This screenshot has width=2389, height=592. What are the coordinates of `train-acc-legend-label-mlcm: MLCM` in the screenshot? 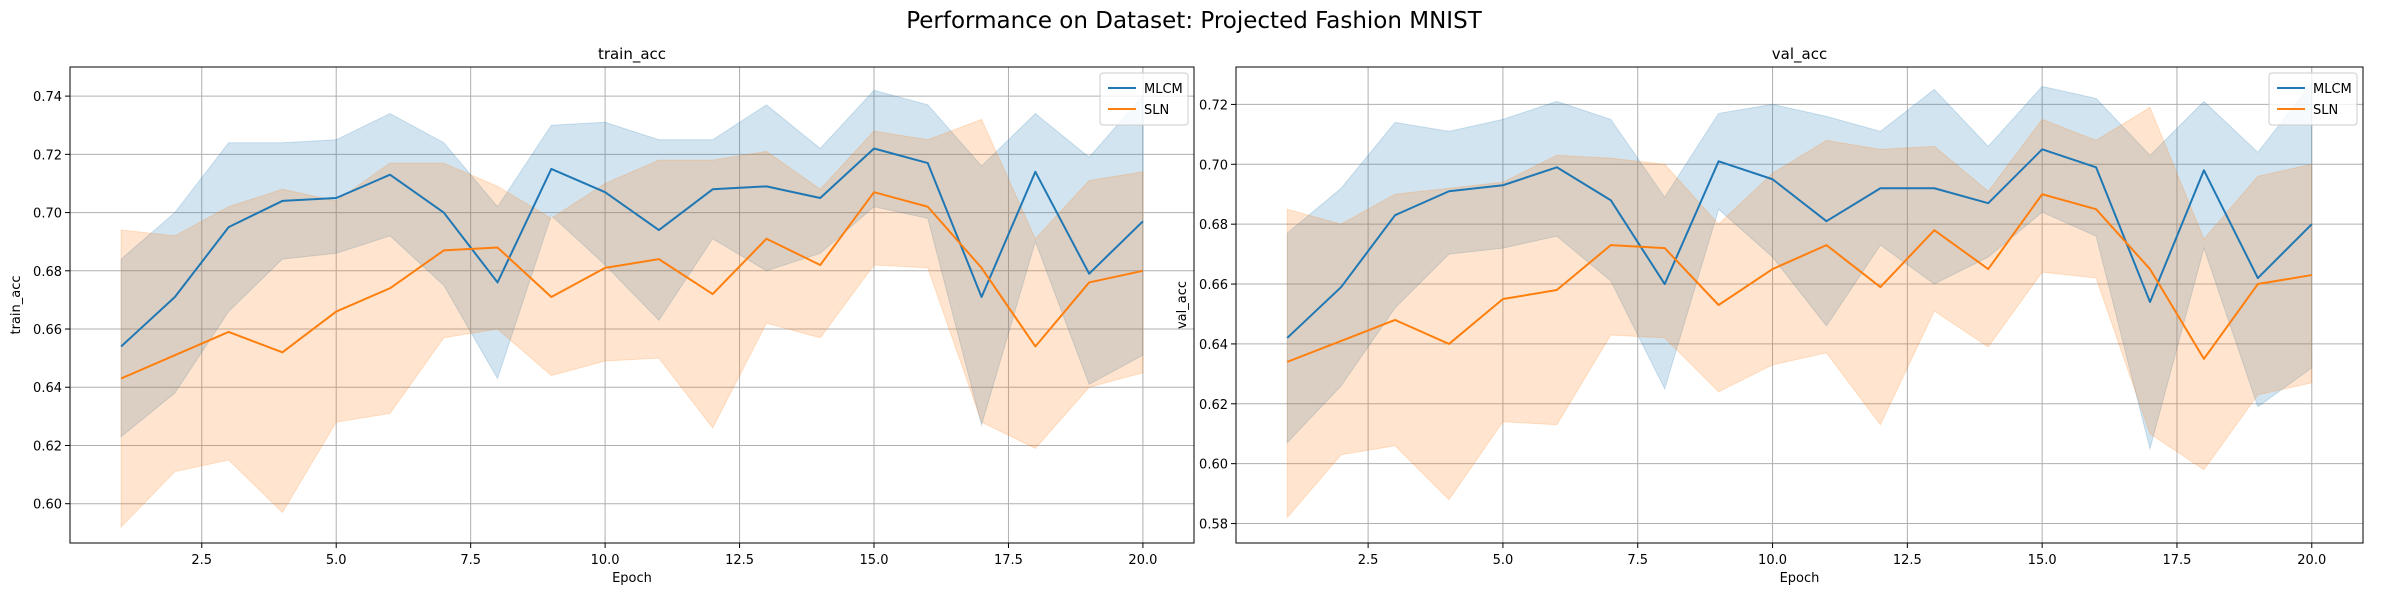 It's located at (1163, 89).